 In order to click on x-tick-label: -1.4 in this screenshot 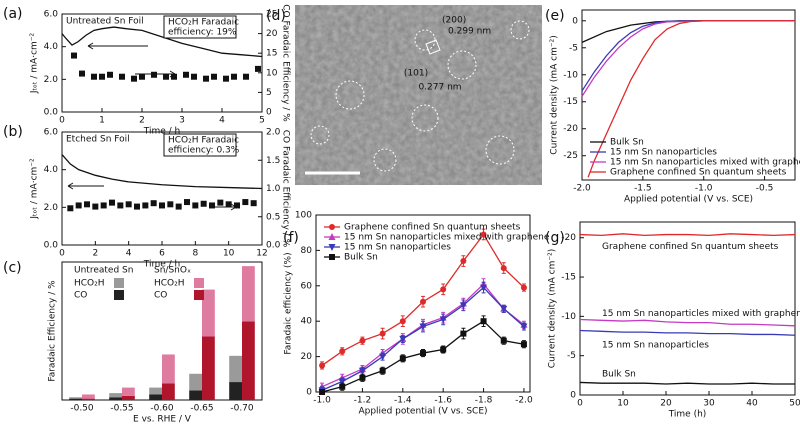, I will do `click(403, 401)`.